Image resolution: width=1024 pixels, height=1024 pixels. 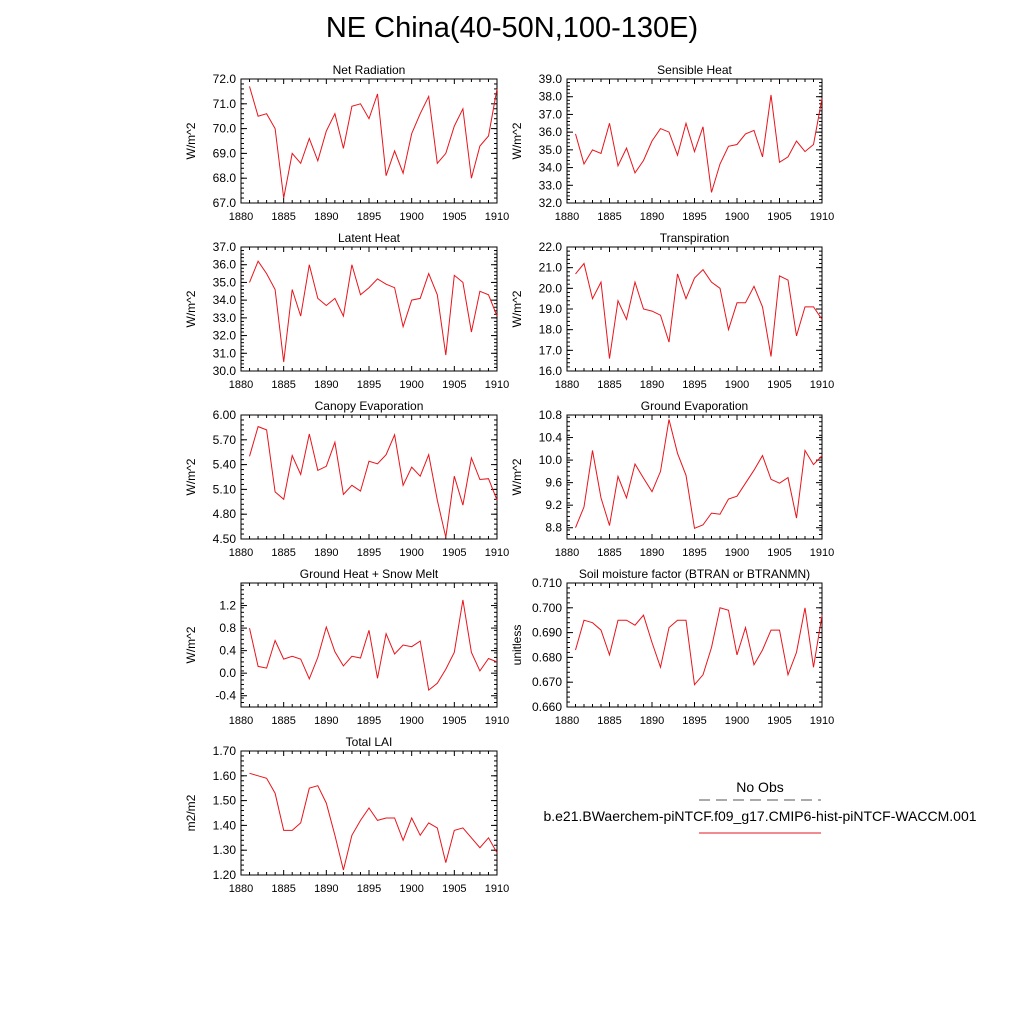 What do you see at coordinates (227, 673) in the screenshot?
I see `y-tick-label: 0.0` at bounding box center [227, 673].